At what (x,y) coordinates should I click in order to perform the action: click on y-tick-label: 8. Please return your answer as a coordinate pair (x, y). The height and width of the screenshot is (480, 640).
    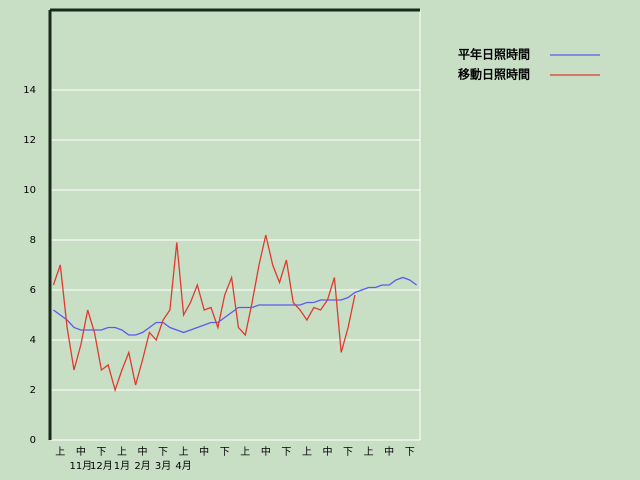
    Looking at the image, I should click on (33, 240).